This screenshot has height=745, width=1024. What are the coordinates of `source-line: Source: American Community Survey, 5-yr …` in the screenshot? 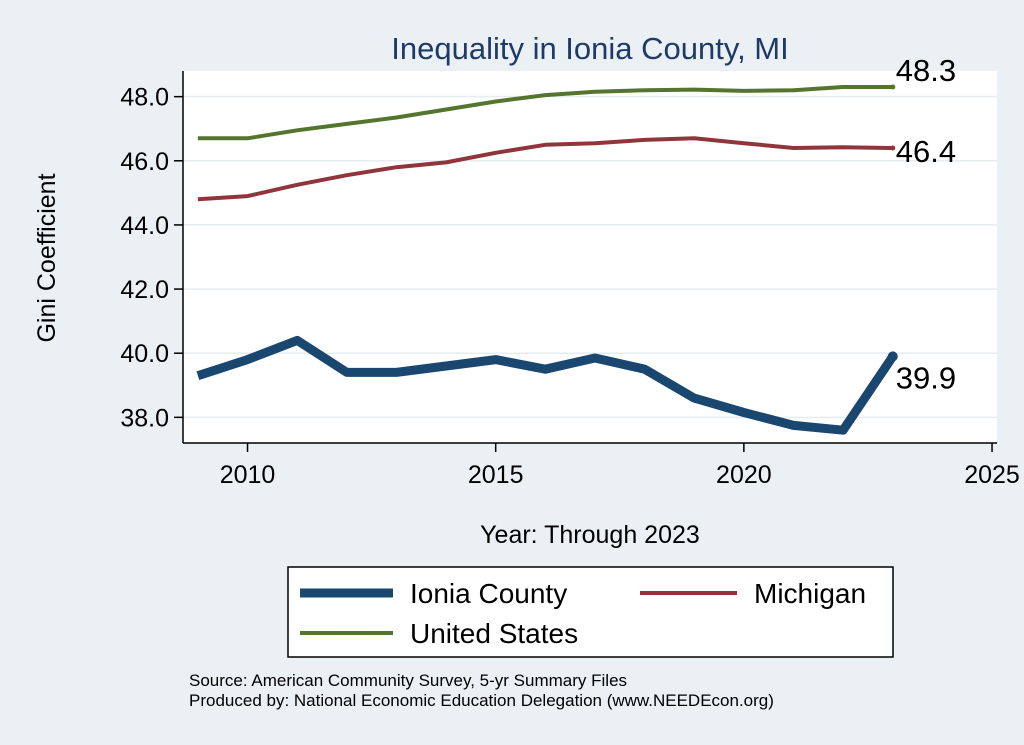 It's located at (408, 680).